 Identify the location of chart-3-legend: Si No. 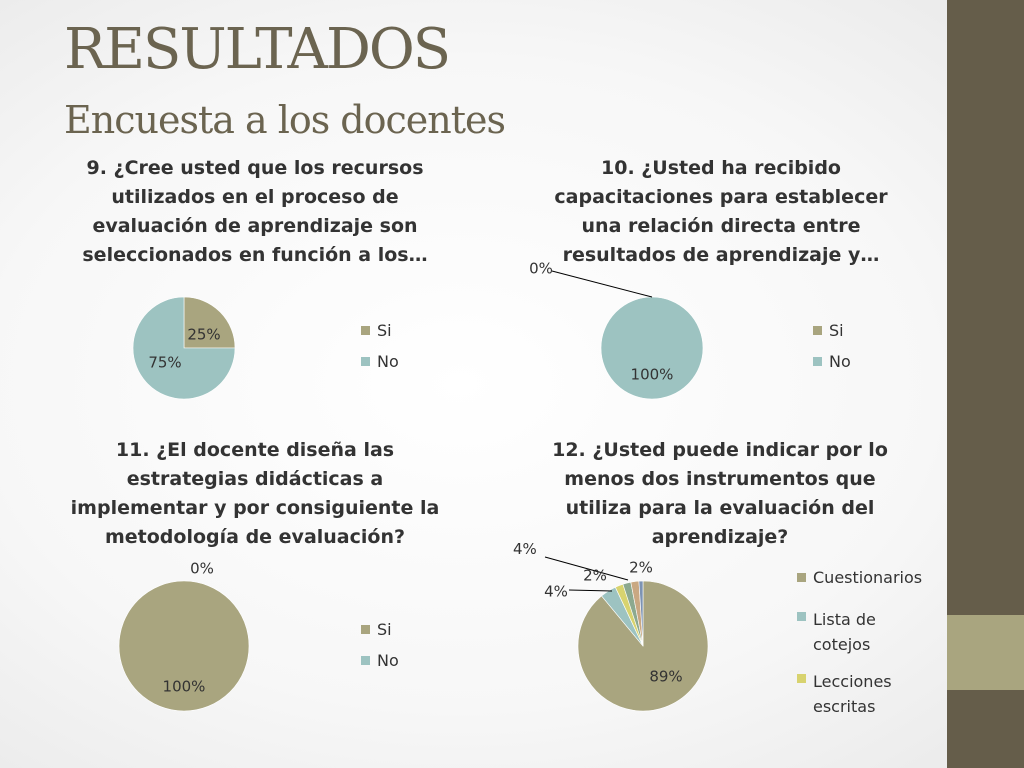
(380, 651).